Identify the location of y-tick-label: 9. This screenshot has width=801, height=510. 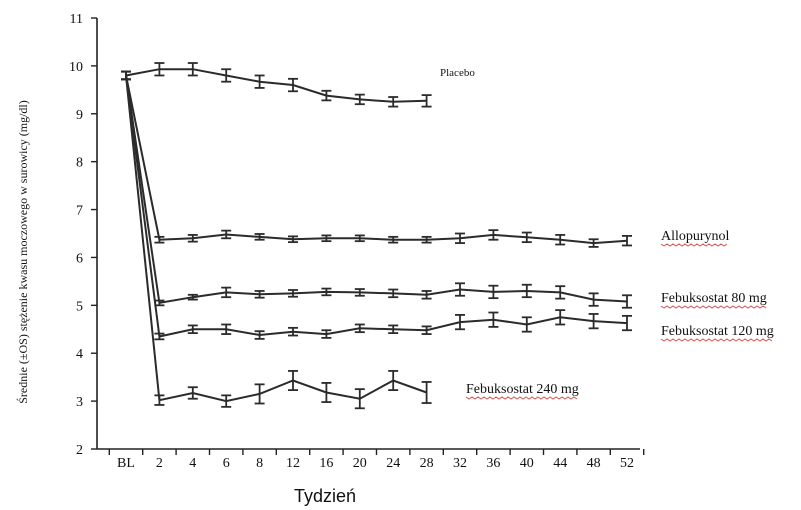
(79, 115).